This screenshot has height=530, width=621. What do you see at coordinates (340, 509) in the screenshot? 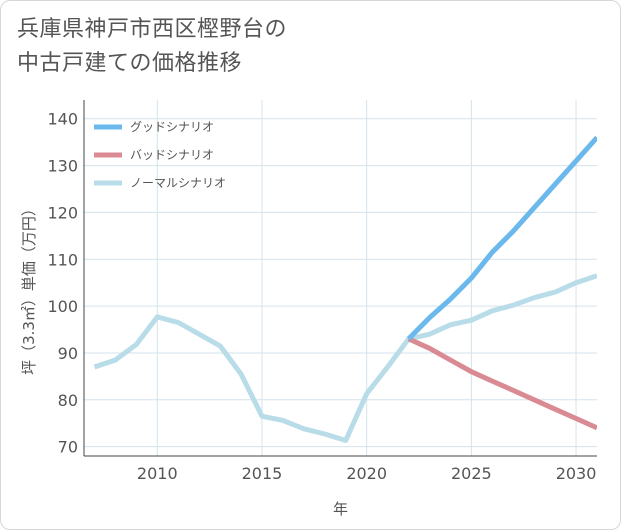
I see `x-axis-label: 年` at bounding box center [340, 509].